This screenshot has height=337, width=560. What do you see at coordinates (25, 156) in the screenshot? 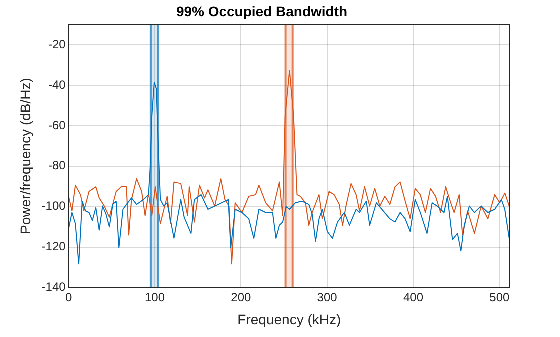
I see `y-axis-title: Power/frequency (dB/Hz)` at bounding box center [25, 156].